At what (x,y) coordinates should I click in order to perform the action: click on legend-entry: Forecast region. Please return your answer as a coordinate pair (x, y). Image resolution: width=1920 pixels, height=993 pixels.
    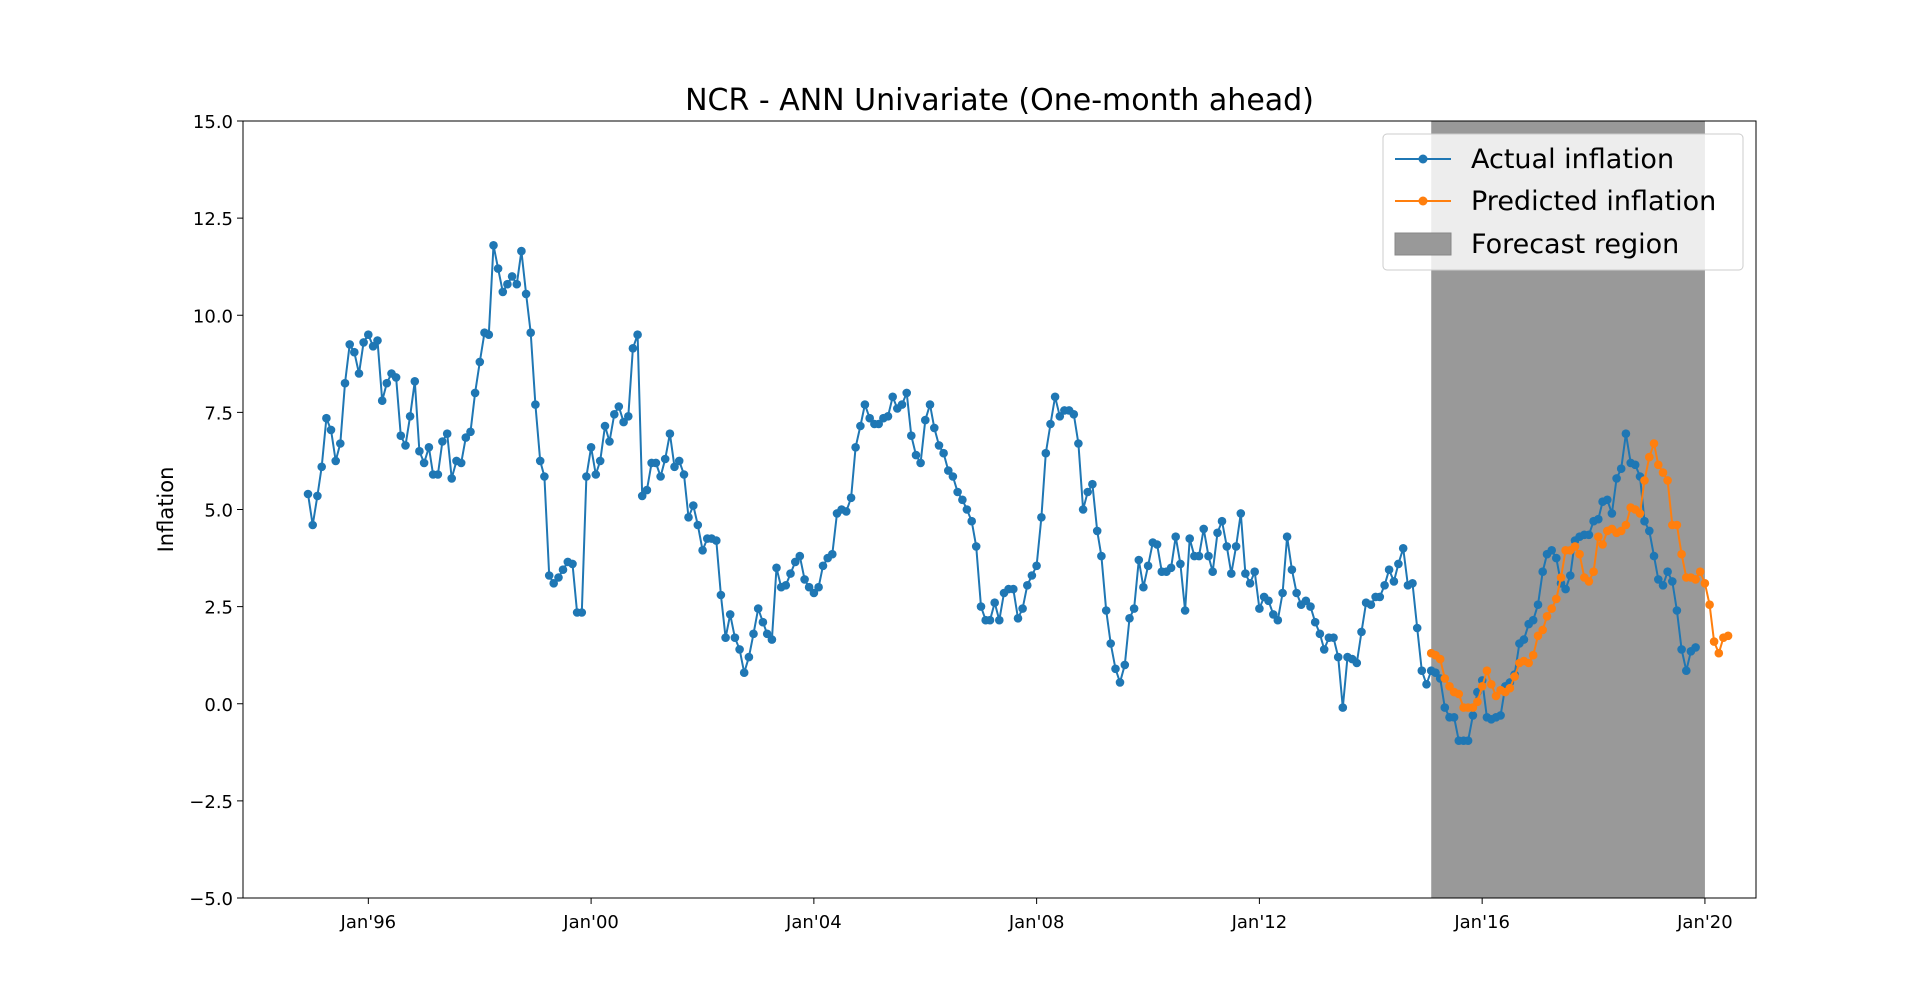
    Looking at the image, I should click on (1536, 244).